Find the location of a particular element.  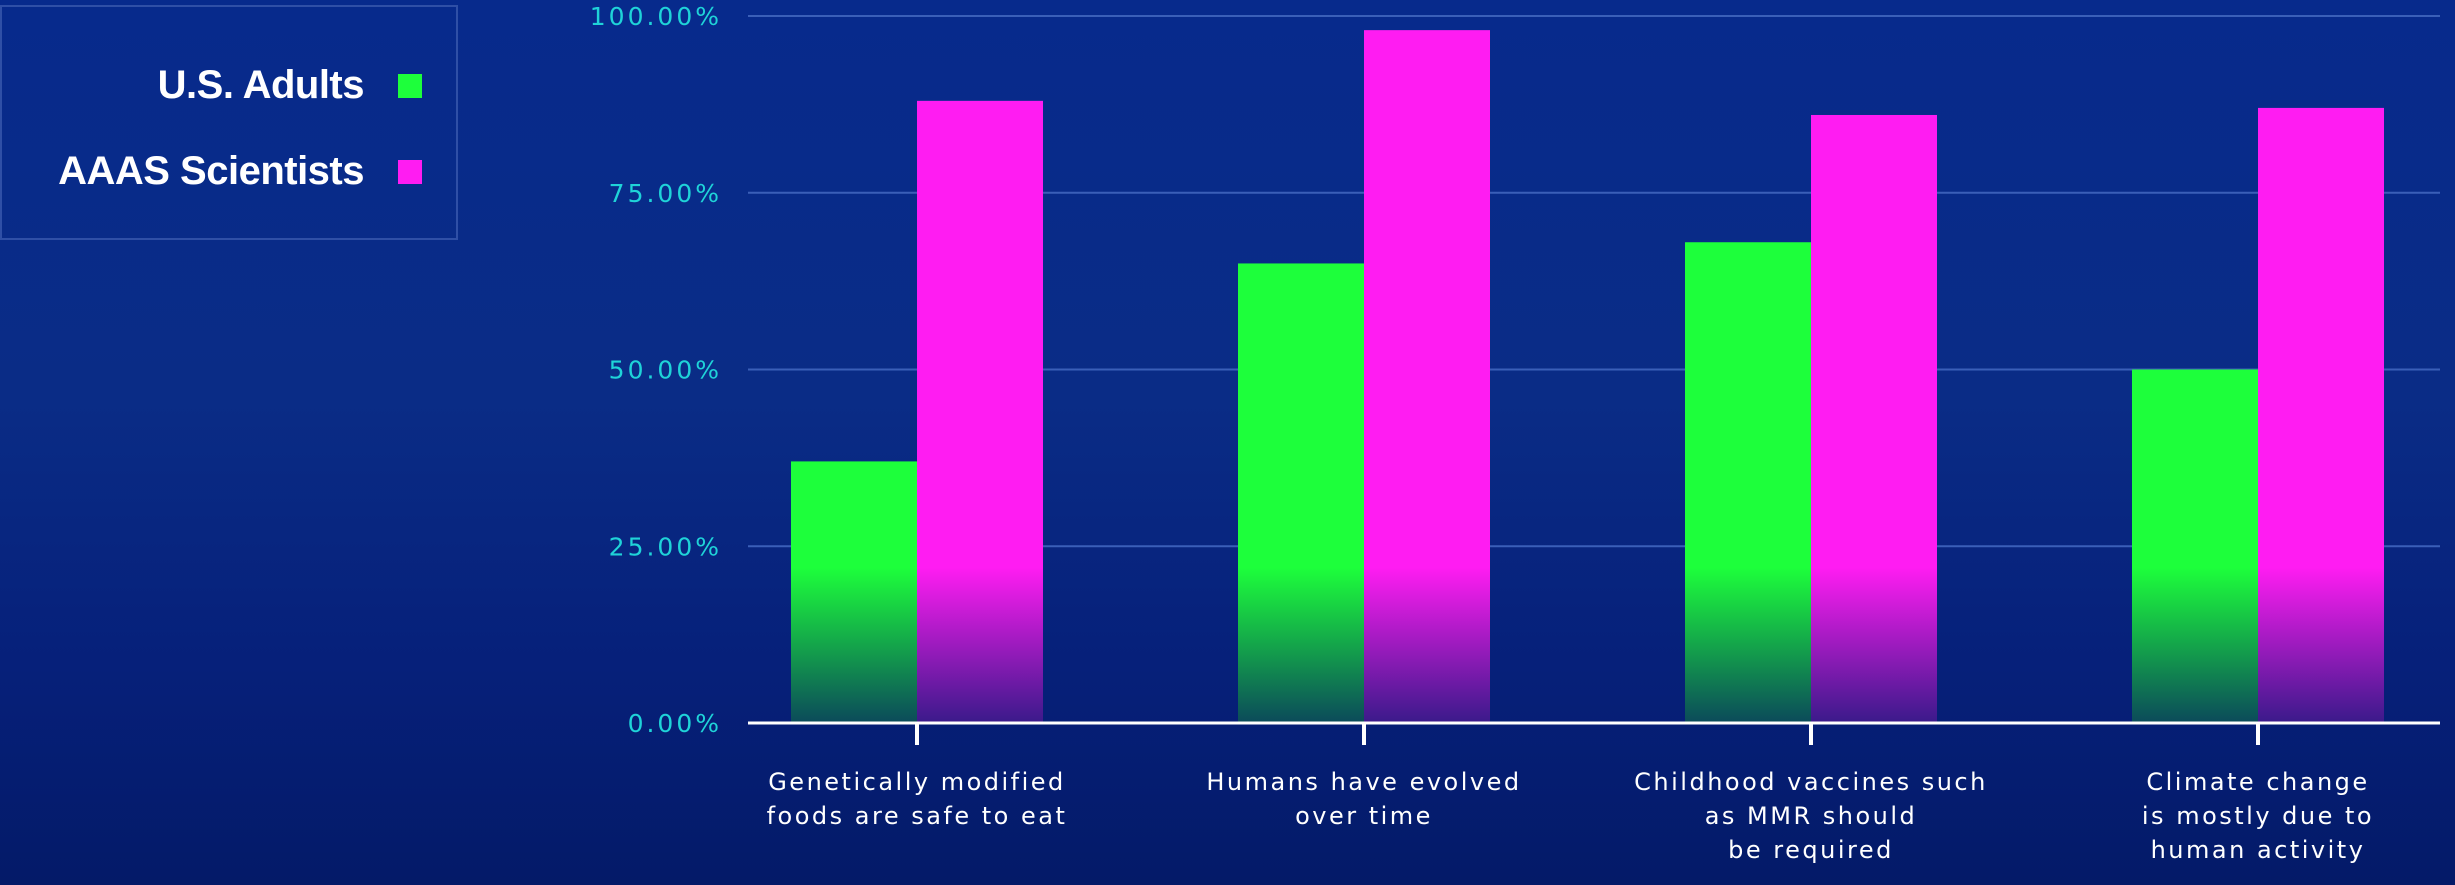

legend-label: AAAS Scientists is located at coordinates (211, 171).